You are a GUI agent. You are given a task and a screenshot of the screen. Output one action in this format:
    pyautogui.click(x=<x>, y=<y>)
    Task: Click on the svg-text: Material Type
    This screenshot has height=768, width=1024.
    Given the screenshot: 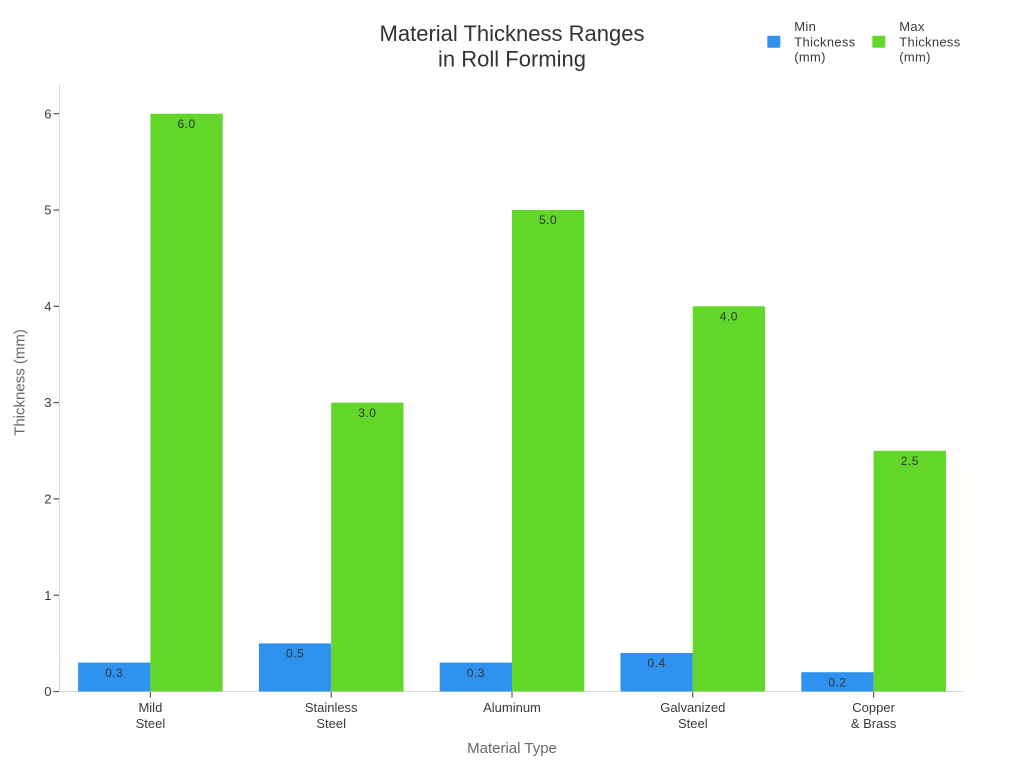 What is the action you would take?
    pyautogui.click(x=512, y=748)
    